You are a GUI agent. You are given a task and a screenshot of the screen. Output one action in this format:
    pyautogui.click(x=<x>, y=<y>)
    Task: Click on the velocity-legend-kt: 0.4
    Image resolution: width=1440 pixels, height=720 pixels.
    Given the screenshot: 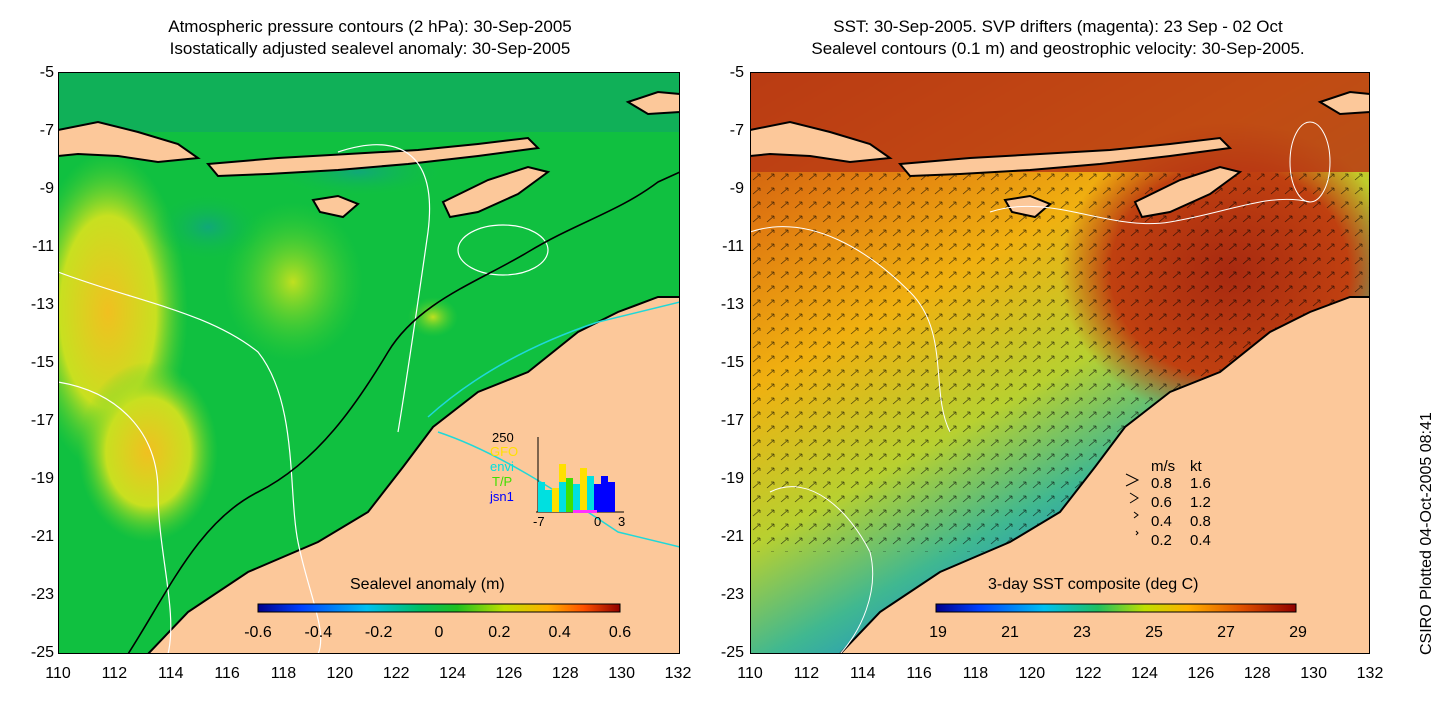 What is the action you would take?
    pyautogui.click(x=1200, y=540)
    